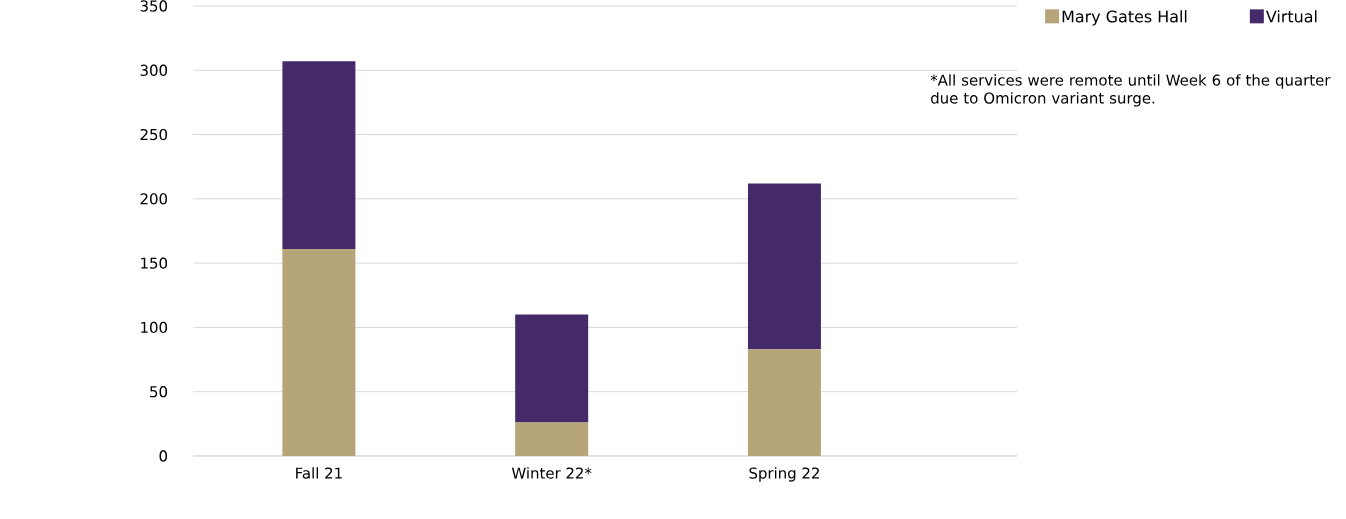 This screenshot has height=519, width=1346. What do you see at coordinates (1130, 90) in the screenshot?
I see `annotation: *All services were remote until Week 6 of the quarter due to Omicron variant surge.` at bounding box center [1130, 90].